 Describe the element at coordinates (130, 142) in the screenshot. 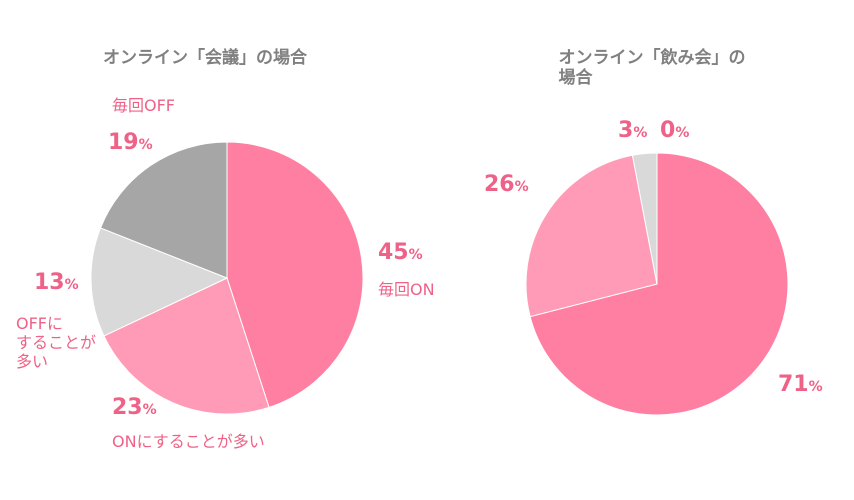

I see `value-label: 19%` at that location.